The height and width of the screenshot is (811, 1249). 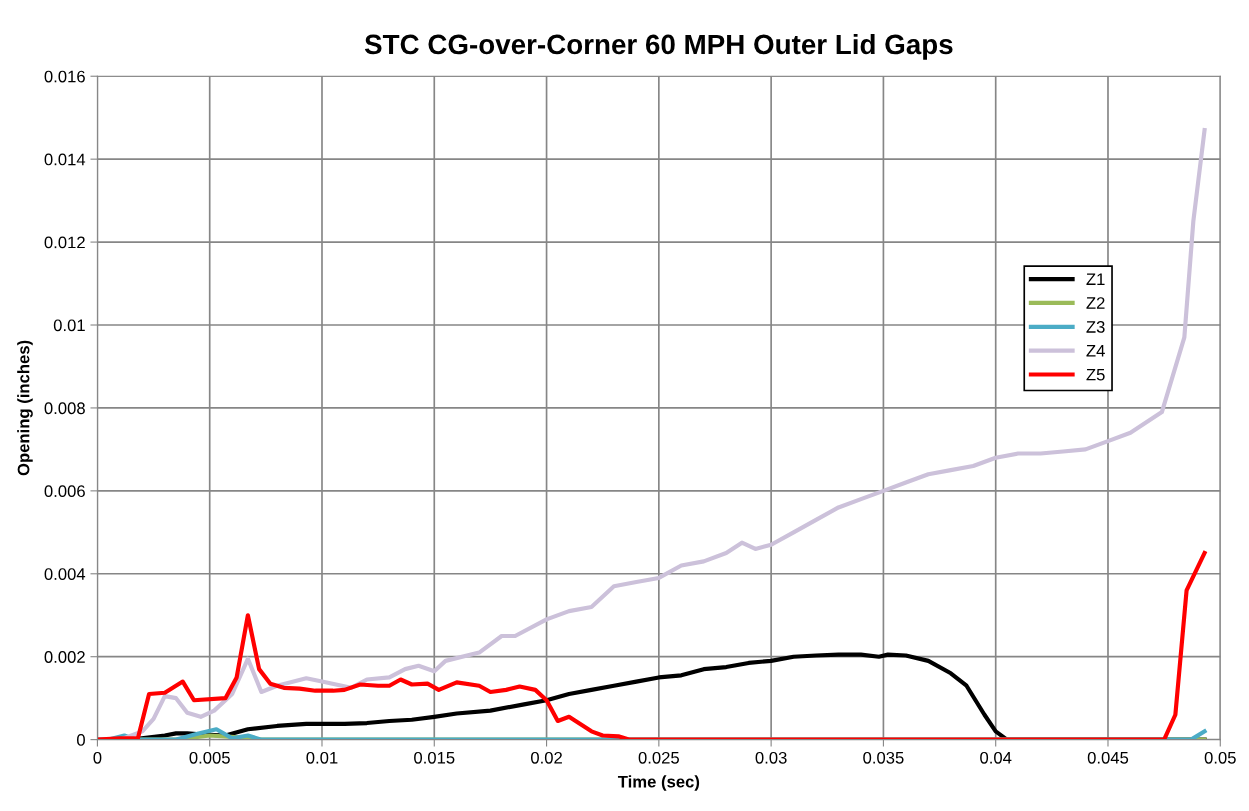 What do you see at coordinates (658, 46) in the screenshot?
I see `chart-title: STC CG-over-Corner 60 MPH Outer Lid Gaps` at bounding box center [658, 46].